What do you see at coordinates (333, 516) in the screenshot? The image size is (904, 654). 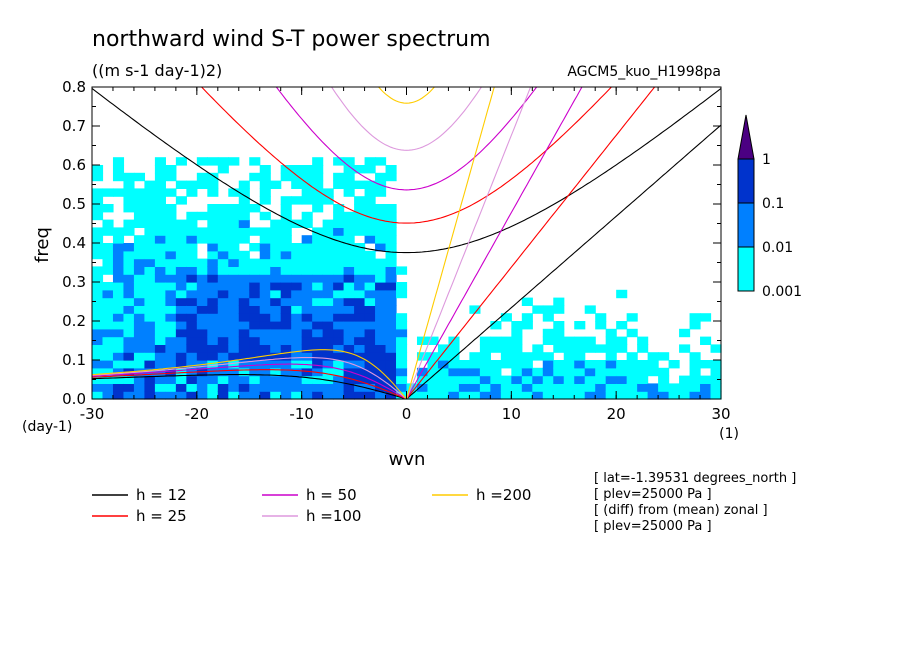 I see `legend-label: h =100` at bounding box center [333, 516].